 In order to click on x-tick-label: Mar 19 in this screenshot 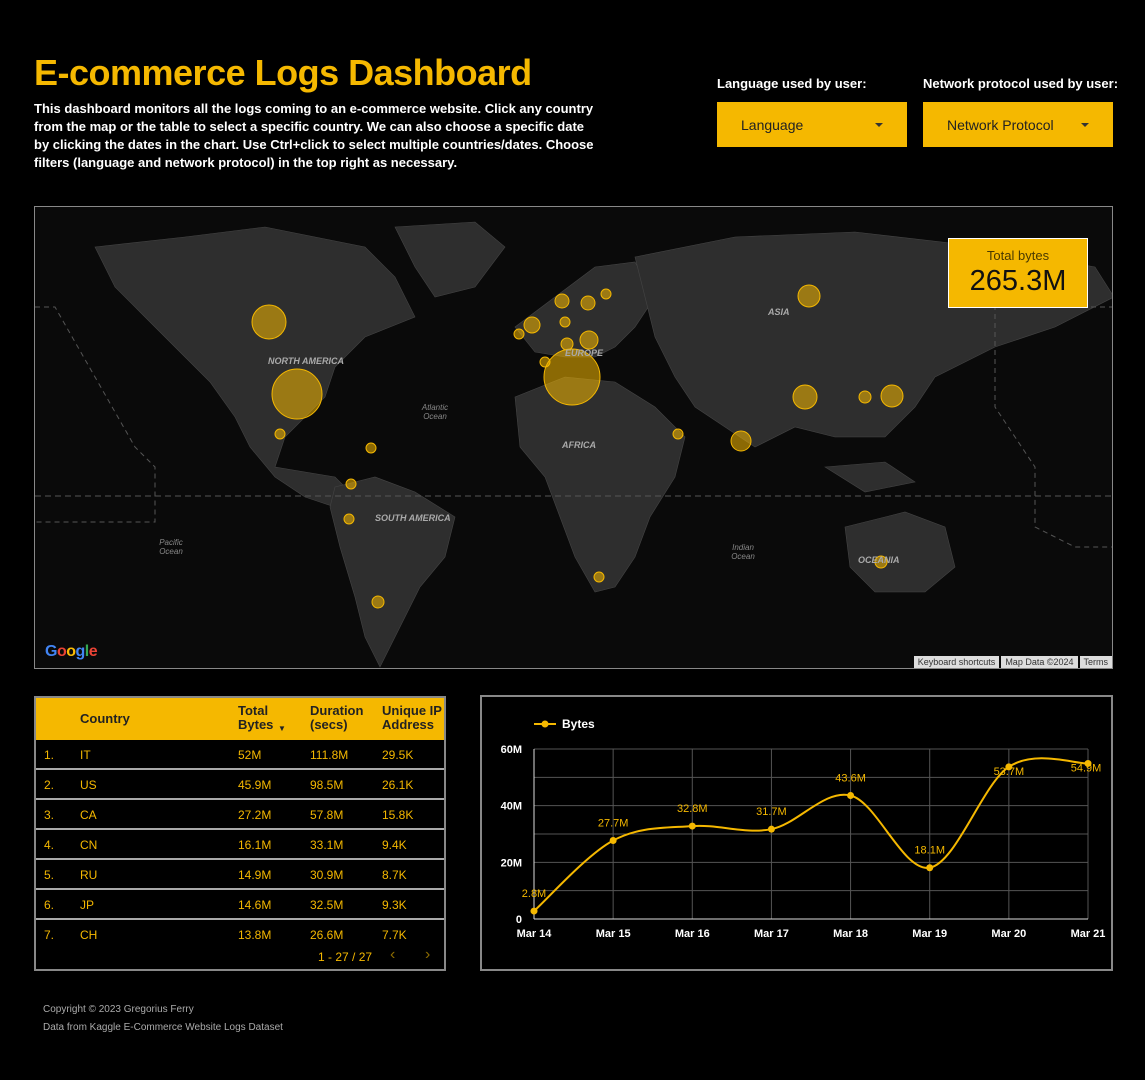, I will do `click(929, 934)`.